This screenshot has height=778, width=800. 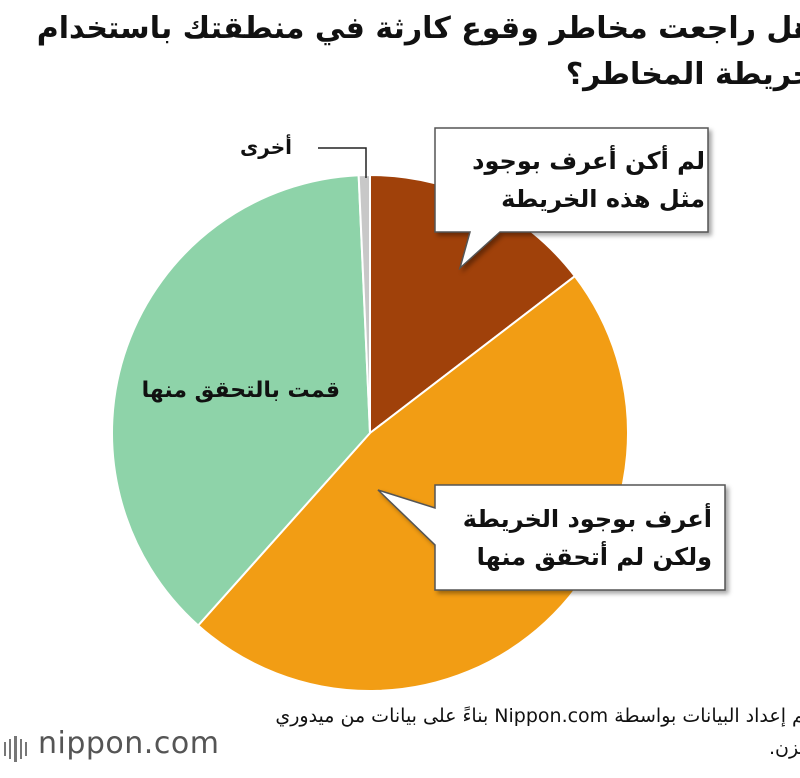 What do you see at coordinates (364, 303) in the screenshot?
I see `pie-slice` at bounding box center [364, 303].